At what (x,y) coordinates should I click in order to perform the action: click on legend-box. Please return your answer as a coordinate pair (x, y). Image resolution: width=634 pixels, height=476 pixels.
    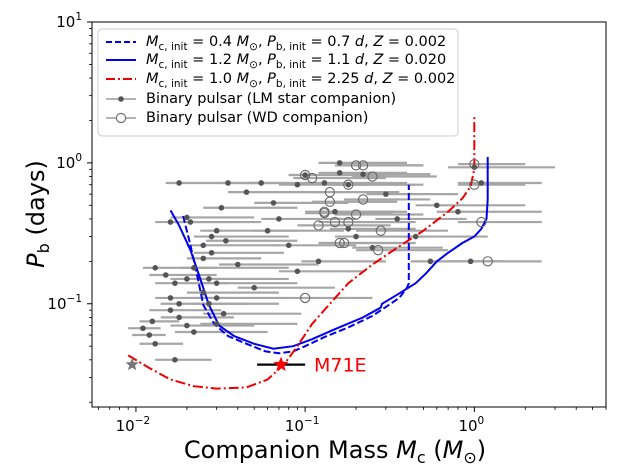
    Looking at the image, I should click on (278, 82).